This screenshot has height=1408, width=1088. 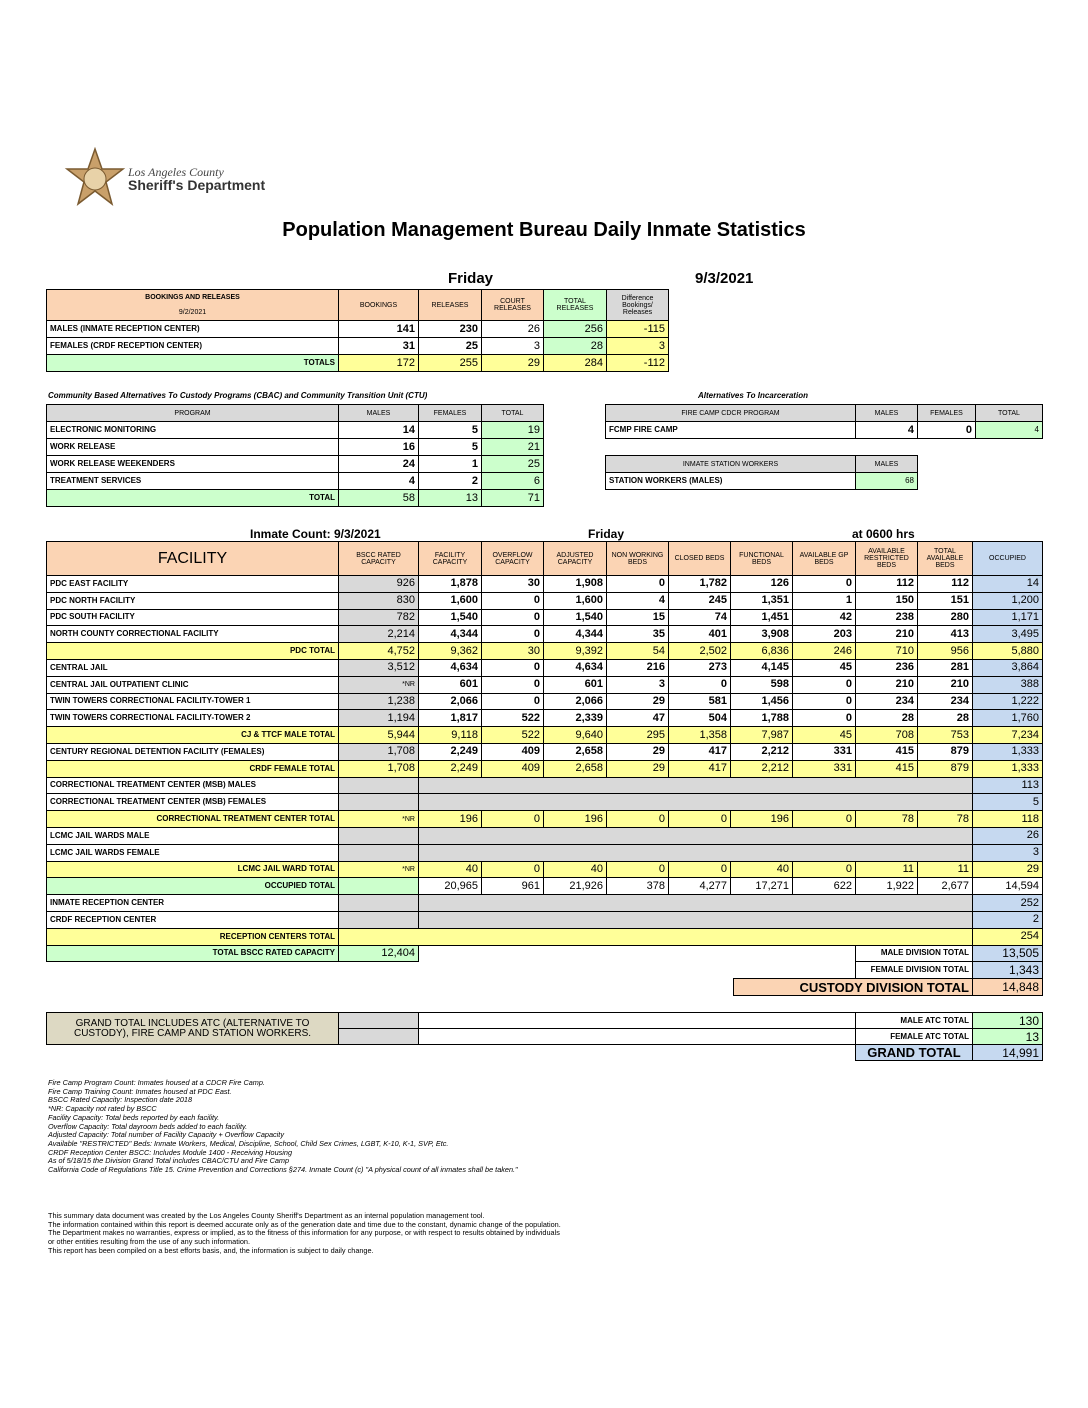 I want to click on value: 2,677, so click(x=945, y=886).